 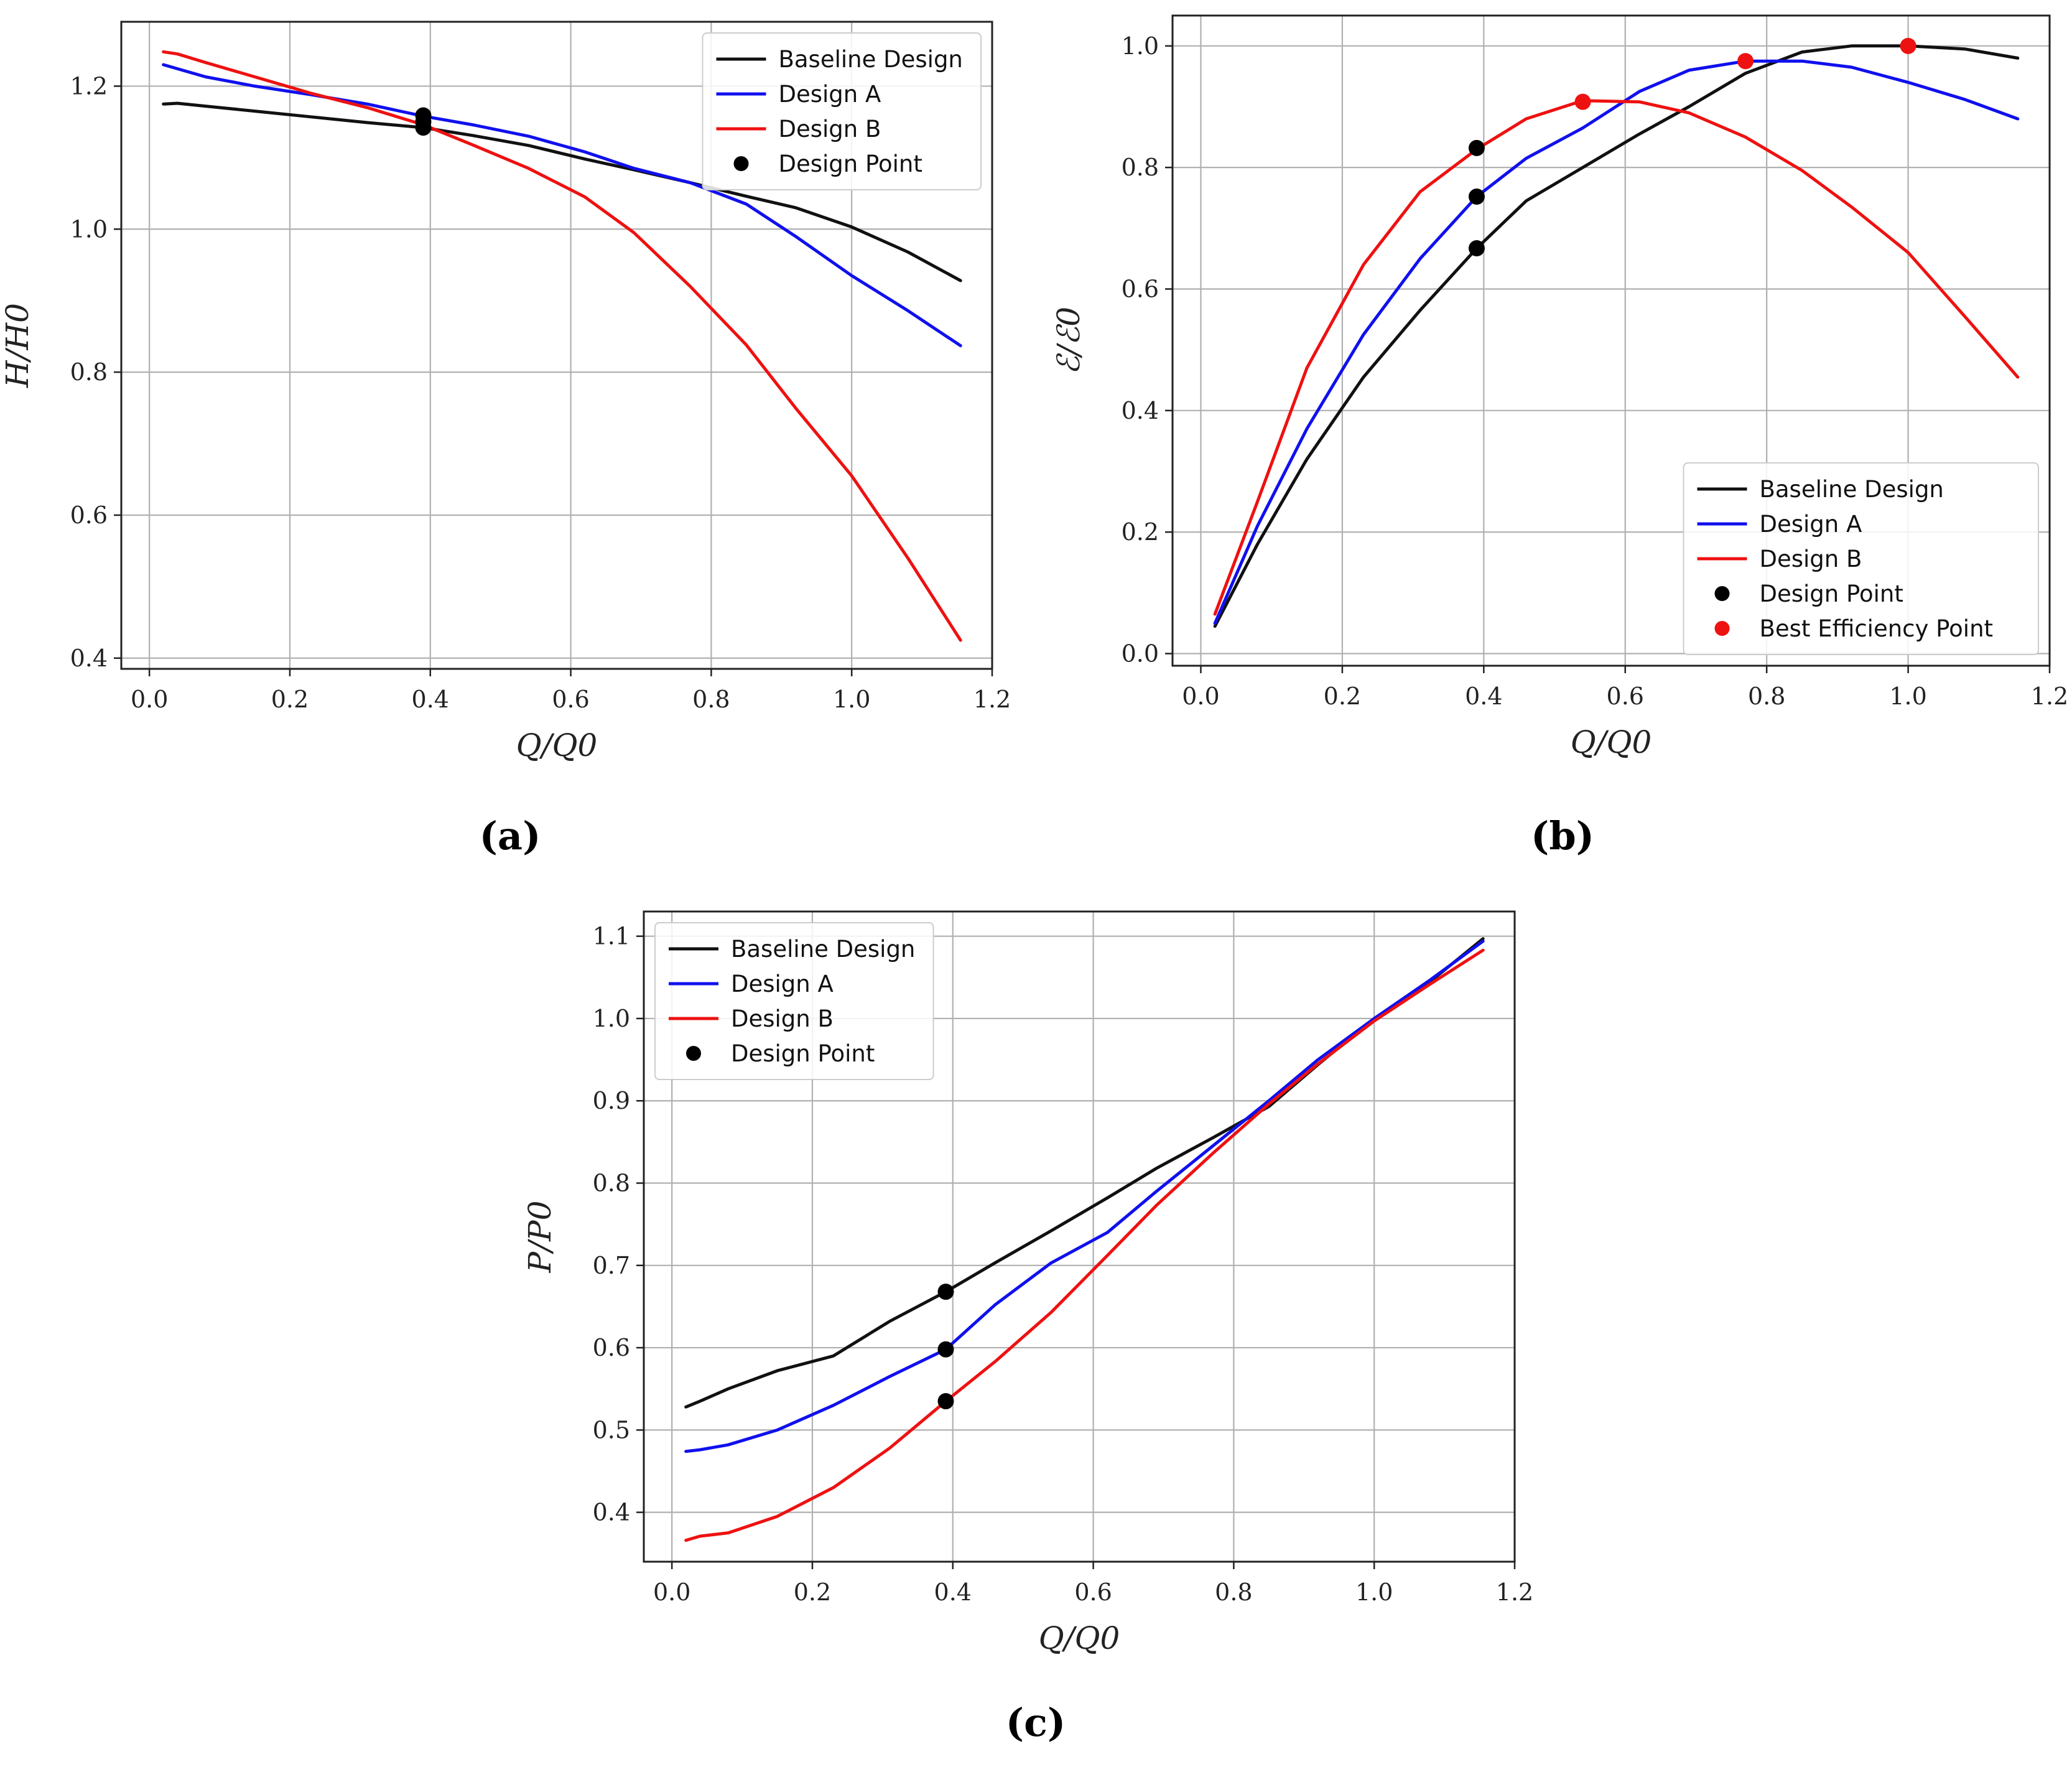 I want to click on y-tick-label: 0.2, so click(x=1140, y=532).